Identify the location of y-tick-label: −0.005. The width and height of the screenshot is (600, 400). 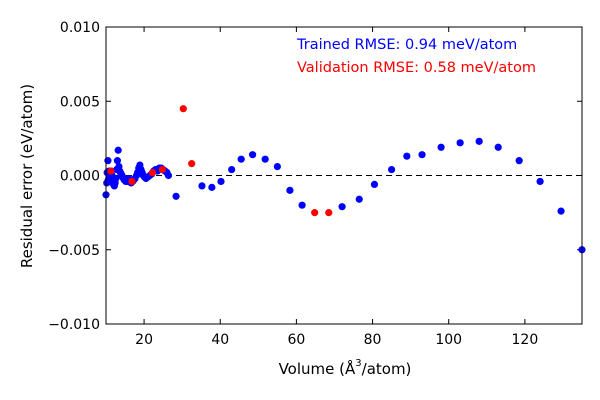
(74, 251).